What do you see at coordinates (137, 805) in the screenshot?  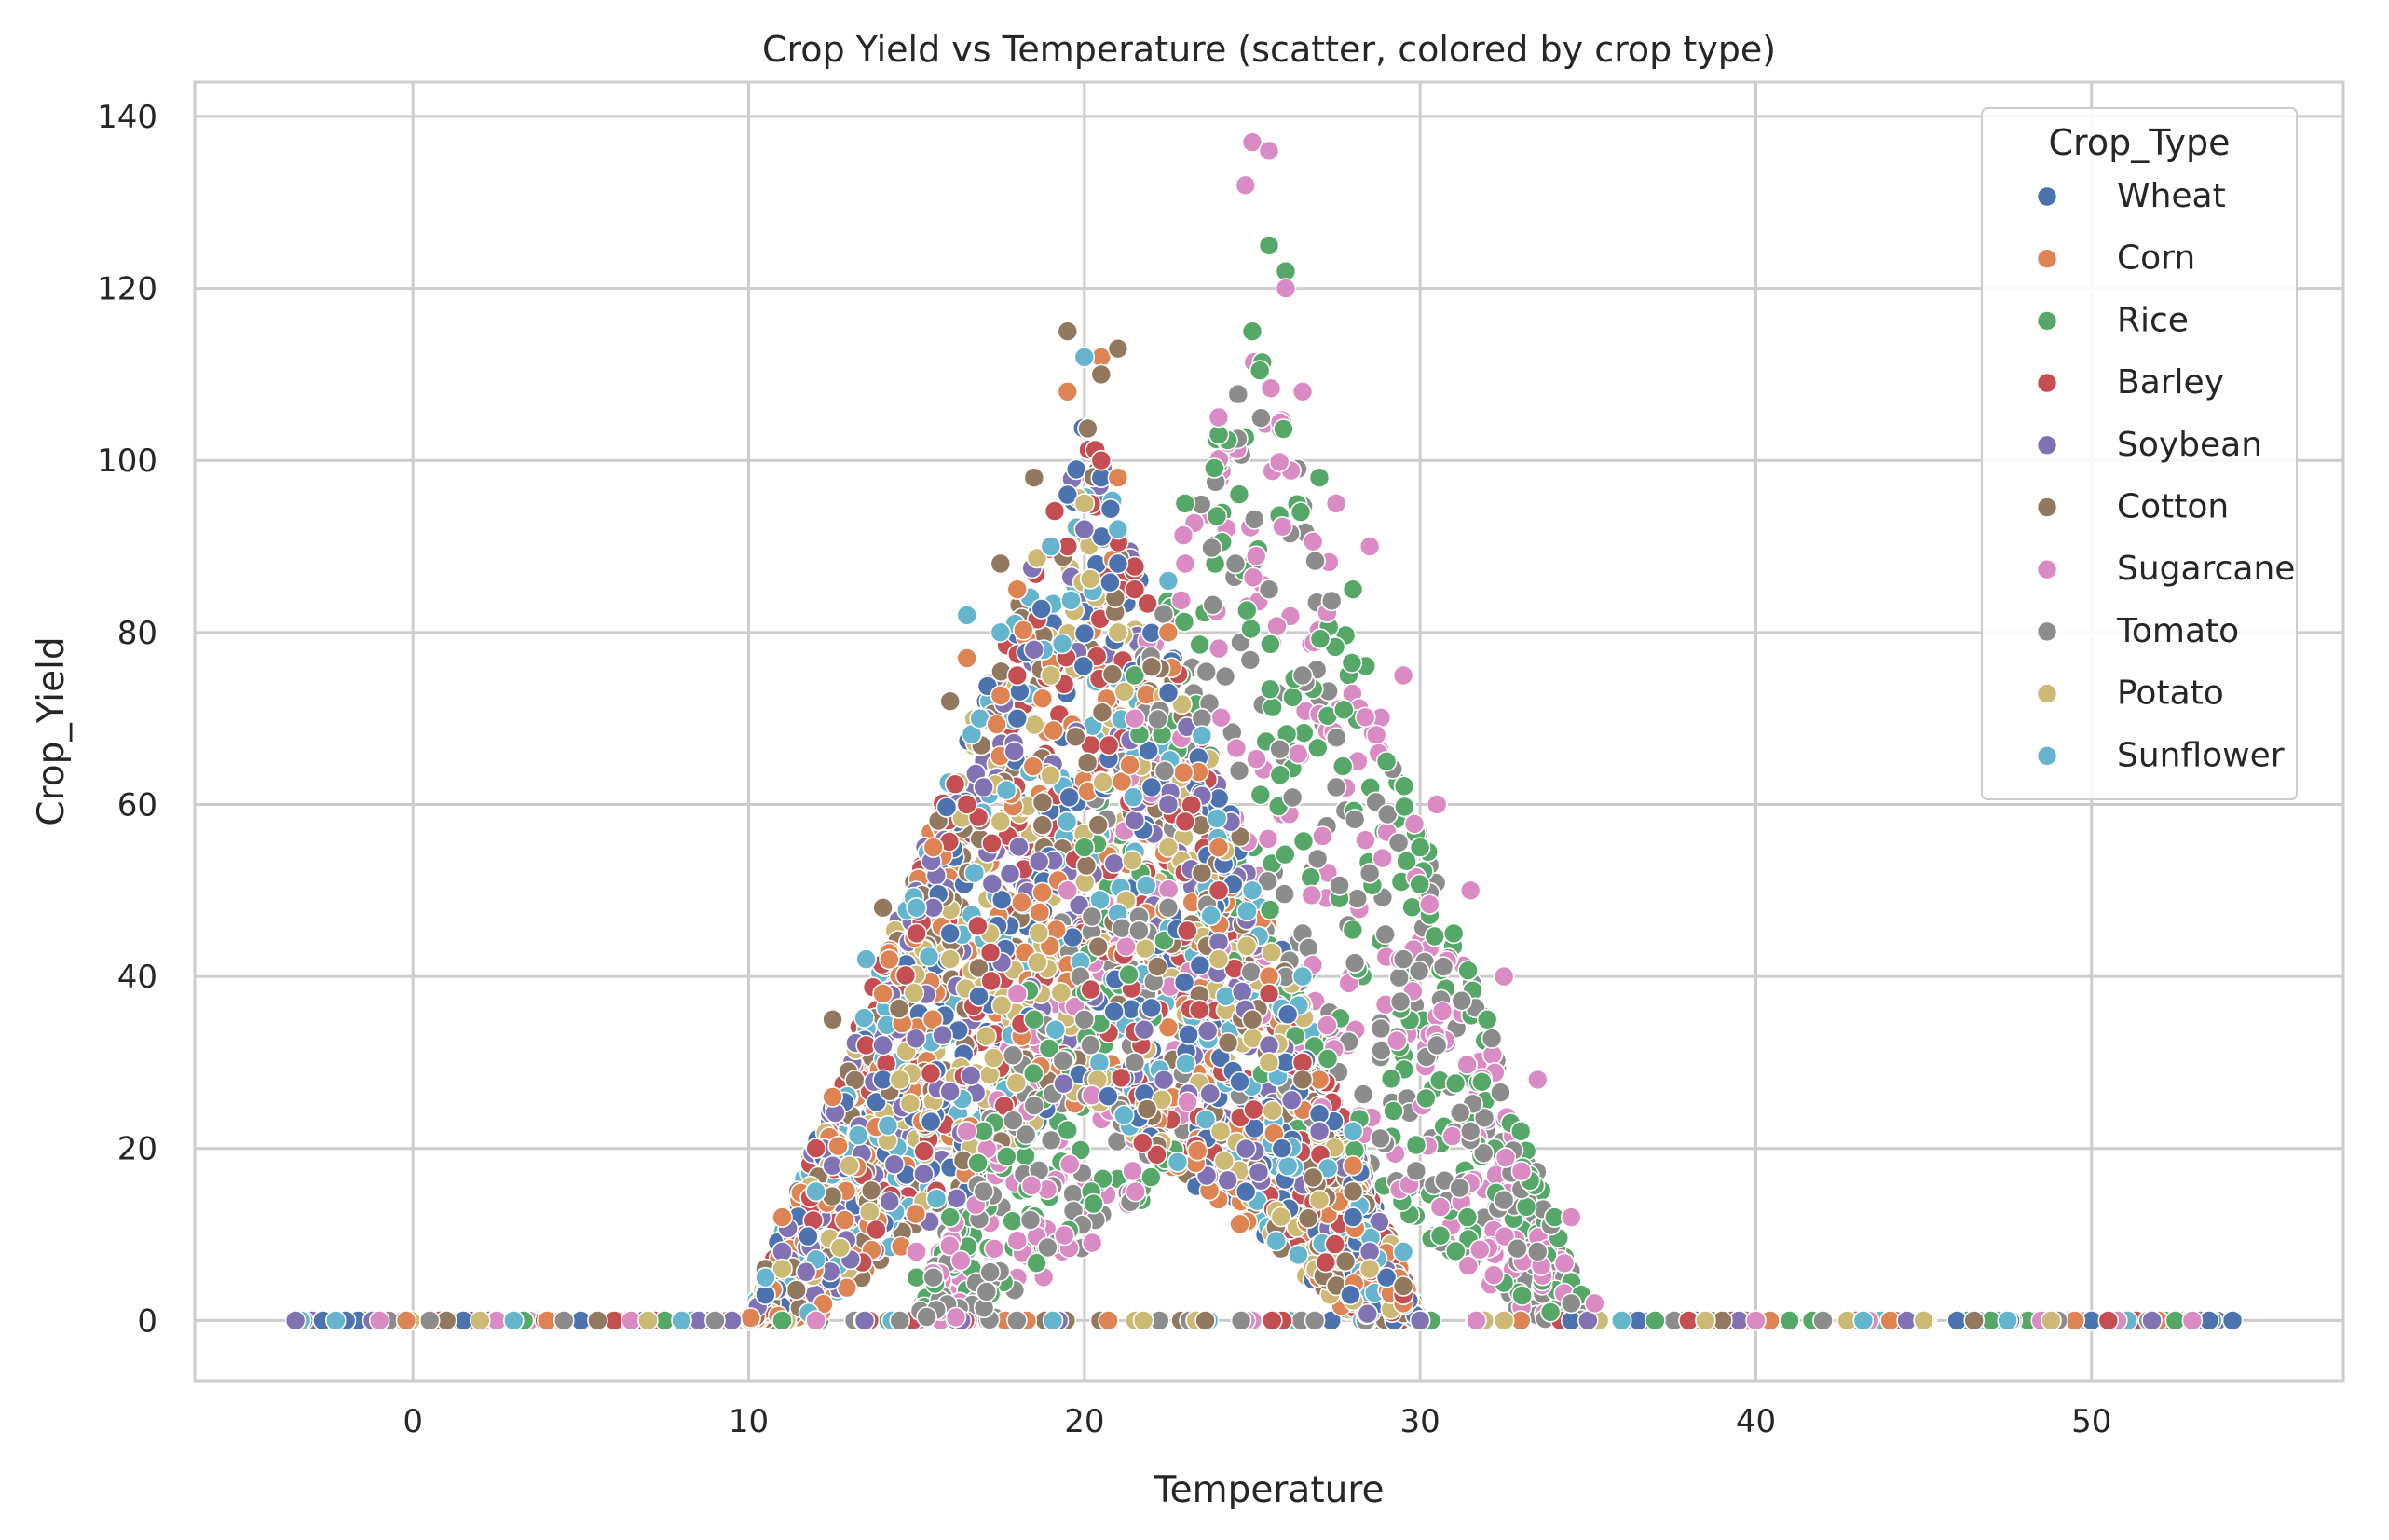 I see `y-tick-label: 60` at bounding box center [137, 805].